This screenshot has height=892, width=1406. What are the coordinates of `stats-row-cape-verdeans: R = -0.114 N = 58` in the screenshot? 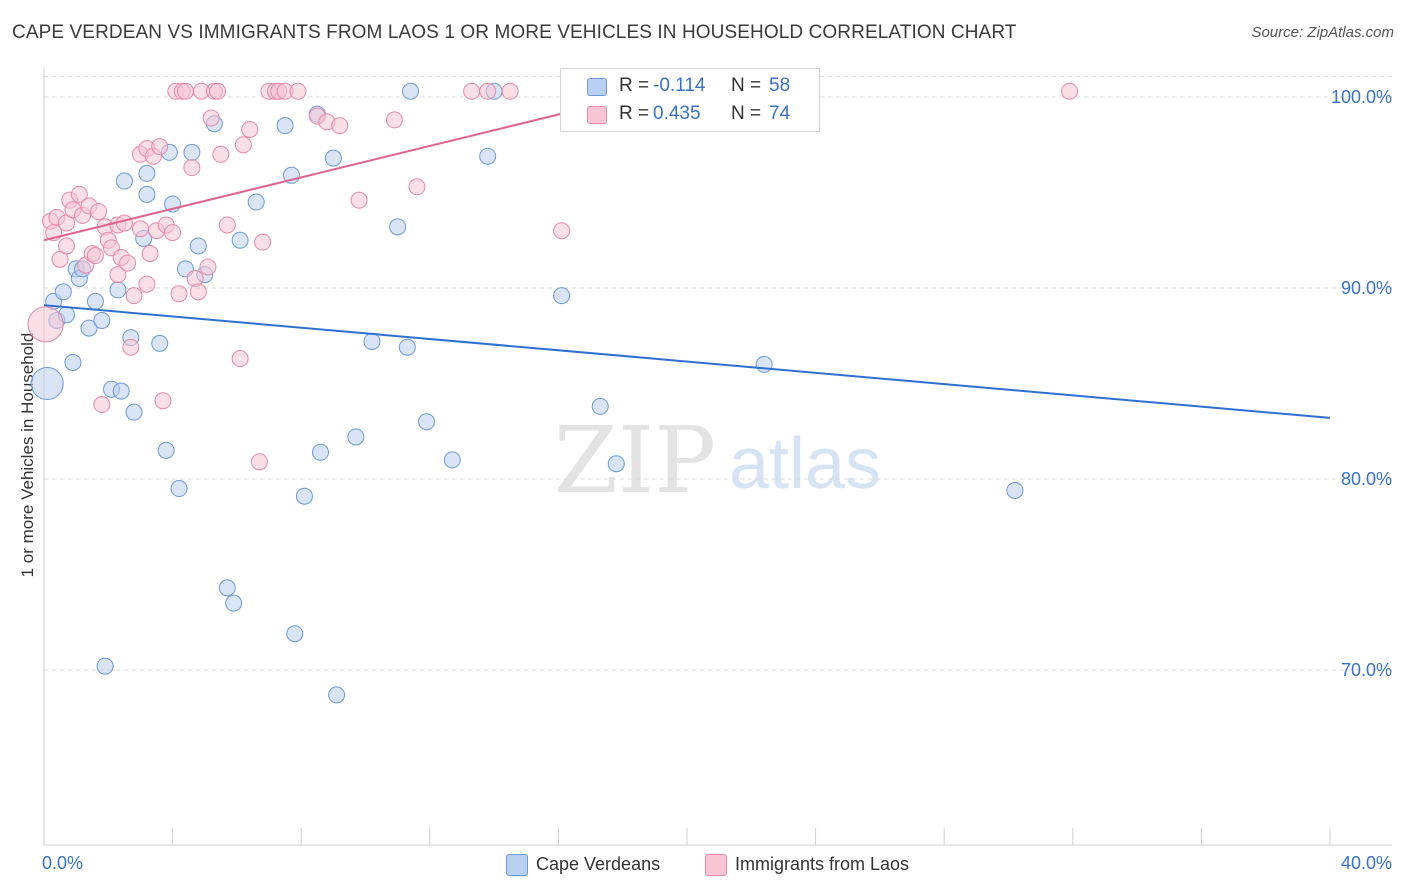 It's located at (690, 86).